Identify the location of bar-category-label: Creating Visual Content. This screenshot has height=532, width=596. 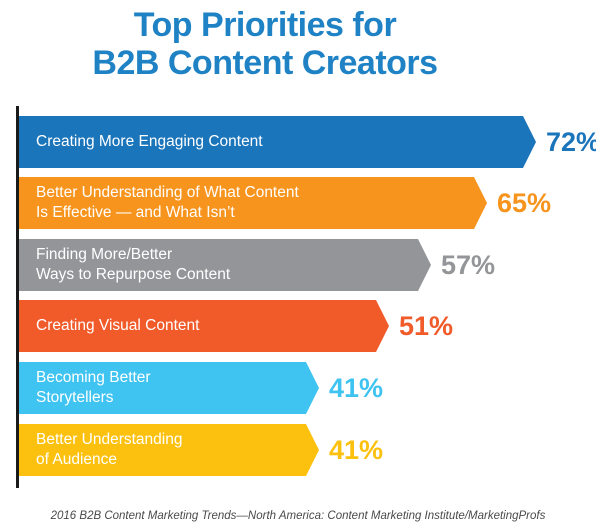
(107, 326).